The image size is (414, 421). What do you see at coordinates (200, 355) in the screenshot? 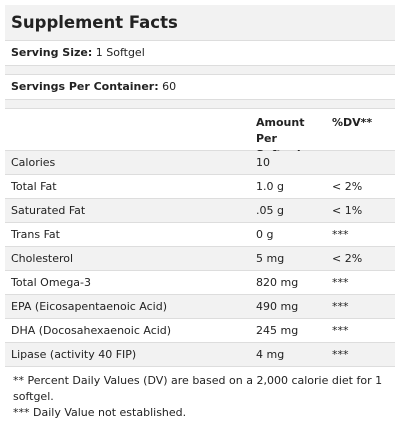
I see `table-row: Lipase (activity 40 FIP) 4 mg ***` at bounding box center [200, 355].